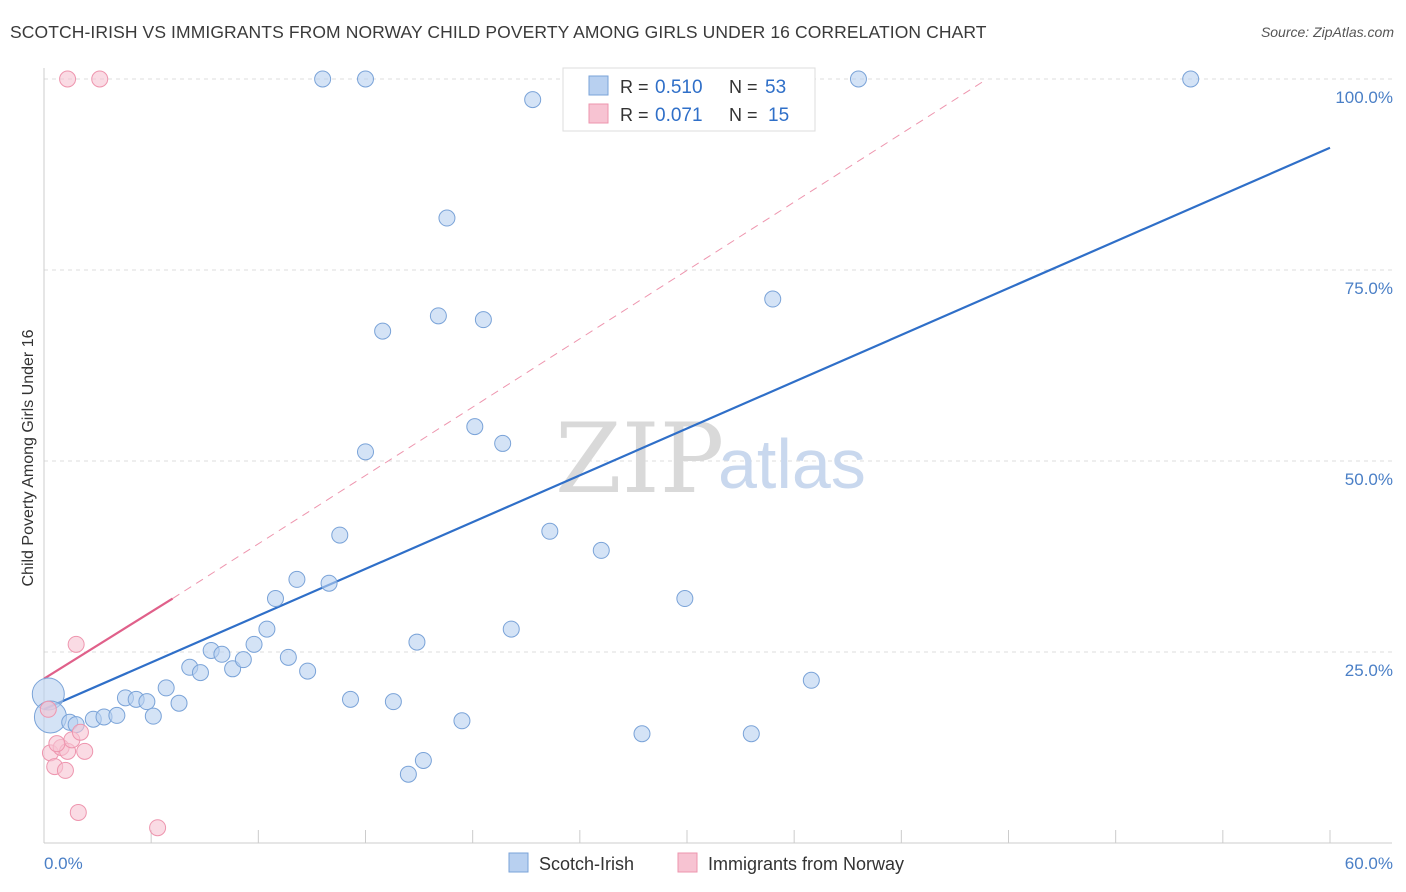 The height and width of the screenshot is (892, 1406). I want to click on x-tick-label: 60.0%, so click(1369, 863).